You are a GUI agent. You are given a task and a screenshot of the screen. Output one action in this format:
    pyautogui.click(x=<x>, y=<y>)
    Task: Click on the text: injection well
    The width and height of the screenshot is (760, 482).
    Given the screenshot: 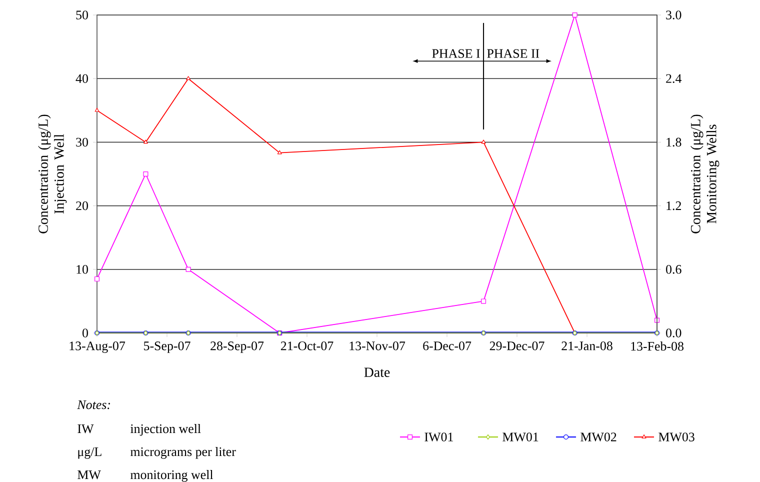 What is the action you would take?
    pyautogui.click(x=165, y=430)
    